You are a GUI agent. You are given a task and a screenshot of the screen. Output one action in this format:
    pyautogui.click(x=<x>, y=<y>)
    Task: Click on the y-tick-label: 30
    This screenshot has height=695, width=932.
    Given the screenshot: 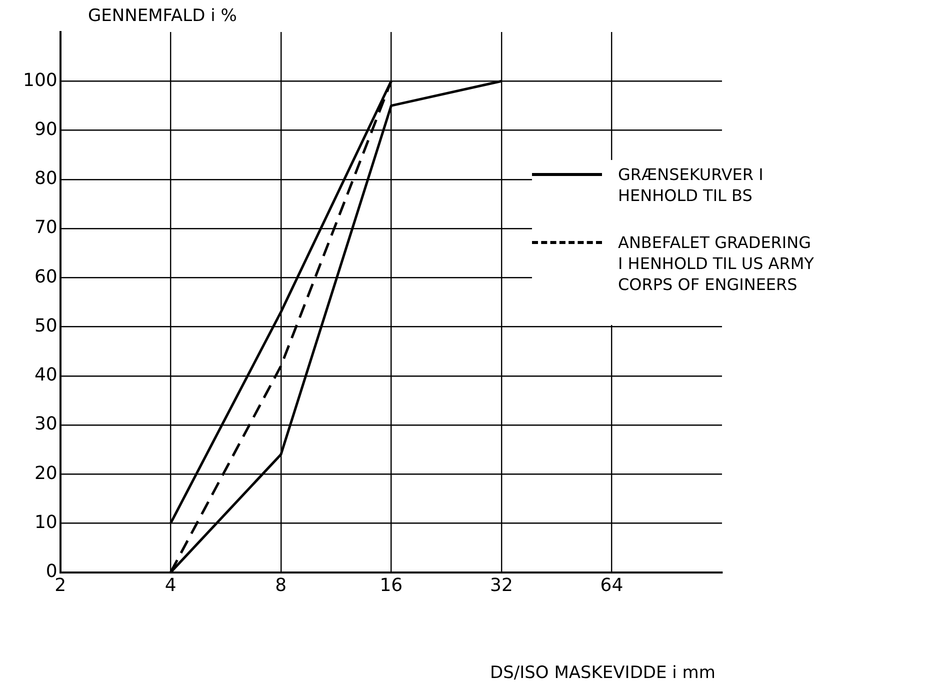 What is the action you would take?
    pyautogui.click(x=46, y=424)
    